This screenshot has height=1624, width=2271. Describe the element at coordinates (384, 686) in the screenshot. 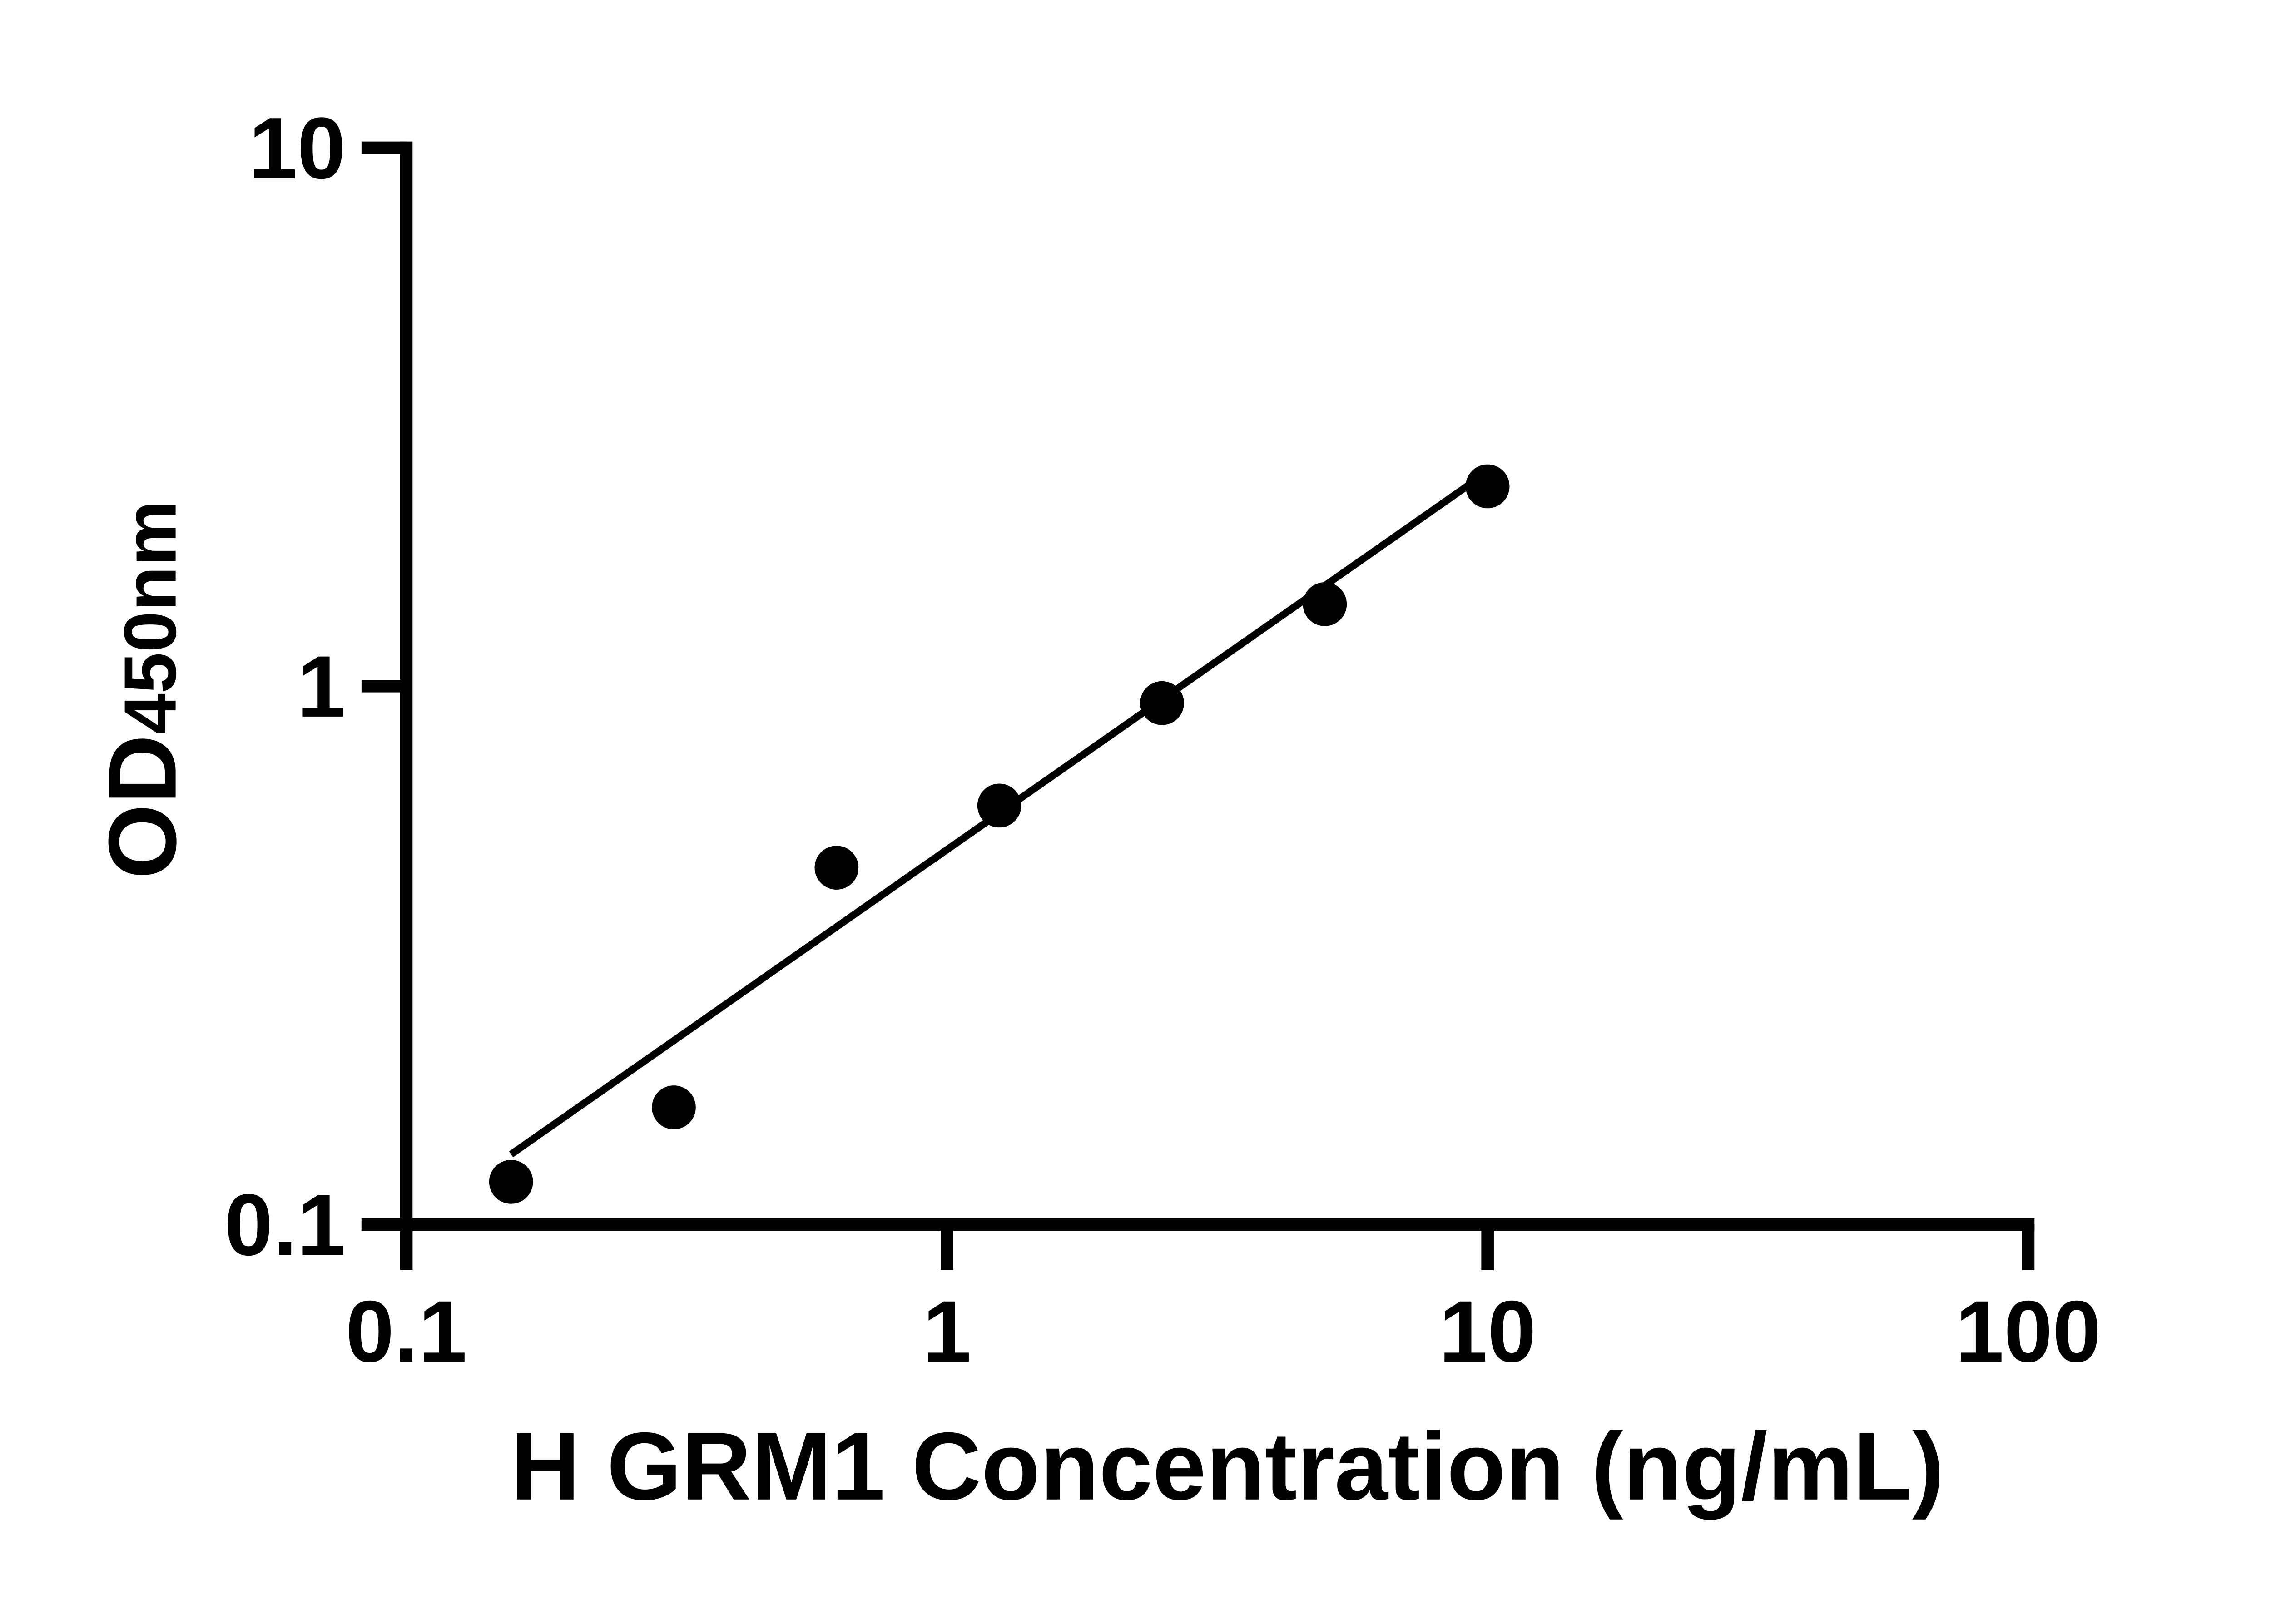

I see `y-axis-ticks` at that location.